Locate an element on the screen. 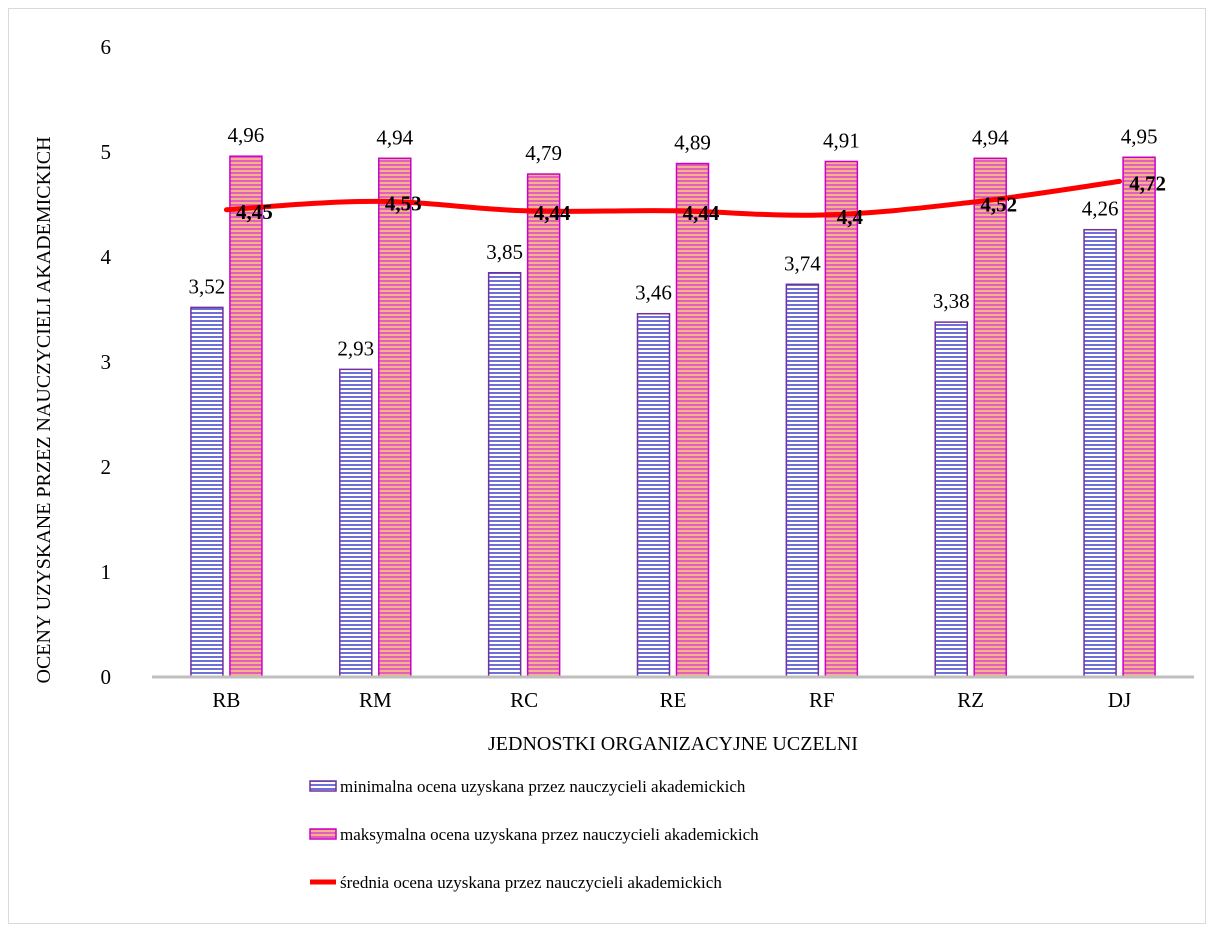 The width and height of the screenshot is (1208, 926). y-tick-label: 0 is located at coordinates (106, 677).